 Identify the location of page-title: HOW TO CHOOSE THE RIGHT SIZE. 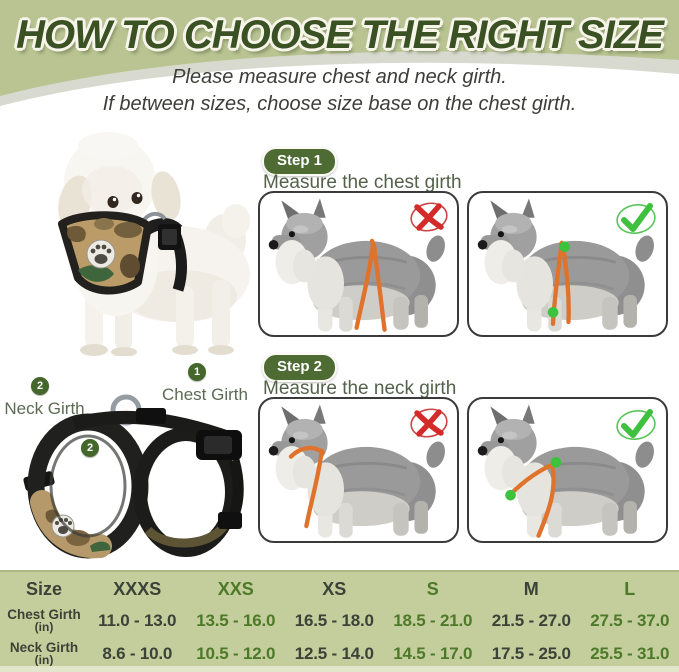
(340, 35).